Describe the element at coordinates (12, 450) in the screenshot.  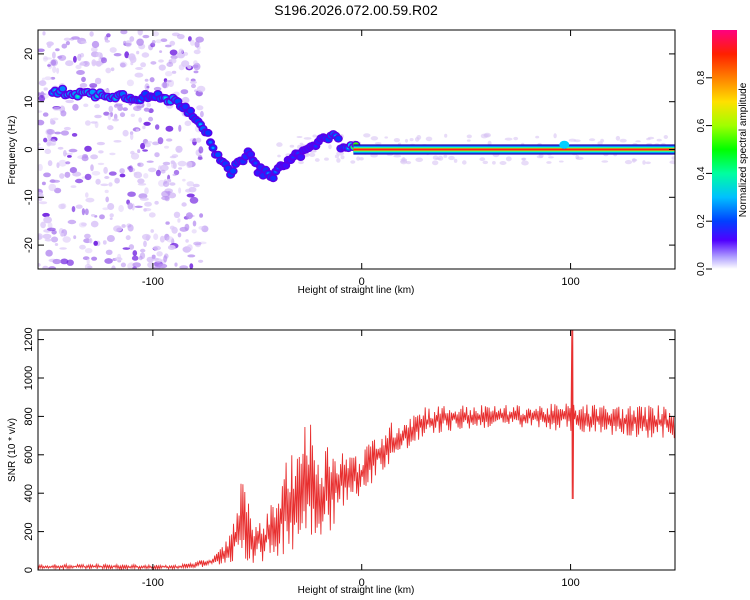
I see `snr-ylabel: SNR (10 * v/v)` at that location.